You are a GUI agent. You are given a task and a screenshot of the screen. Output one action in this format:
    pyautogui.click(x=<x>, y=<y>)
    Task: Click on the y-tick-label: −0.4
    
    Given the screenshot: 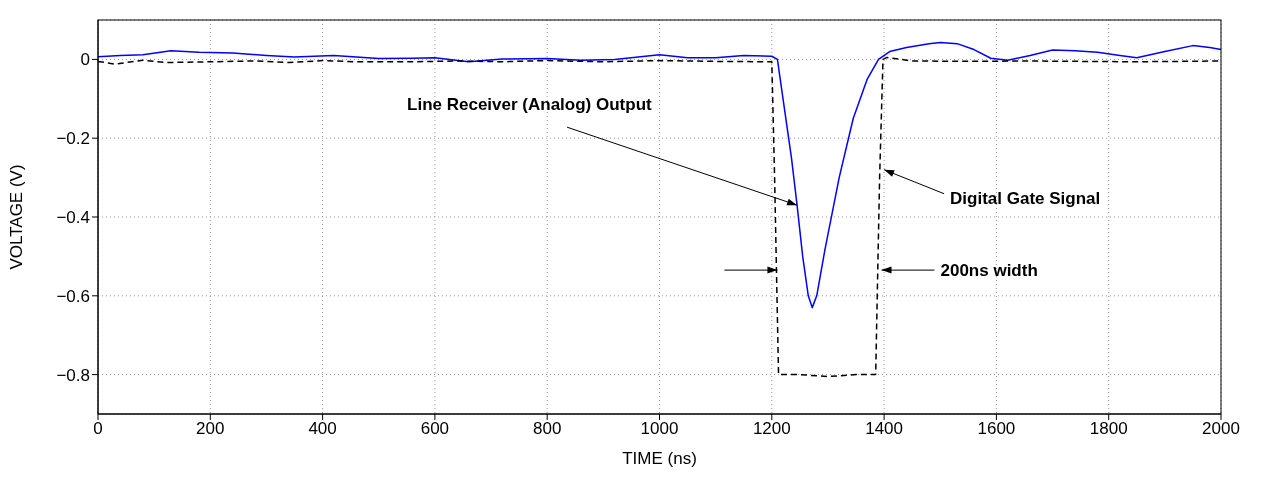 What is the action you would take?
    pyautogui.click(x=73, y=218)
    